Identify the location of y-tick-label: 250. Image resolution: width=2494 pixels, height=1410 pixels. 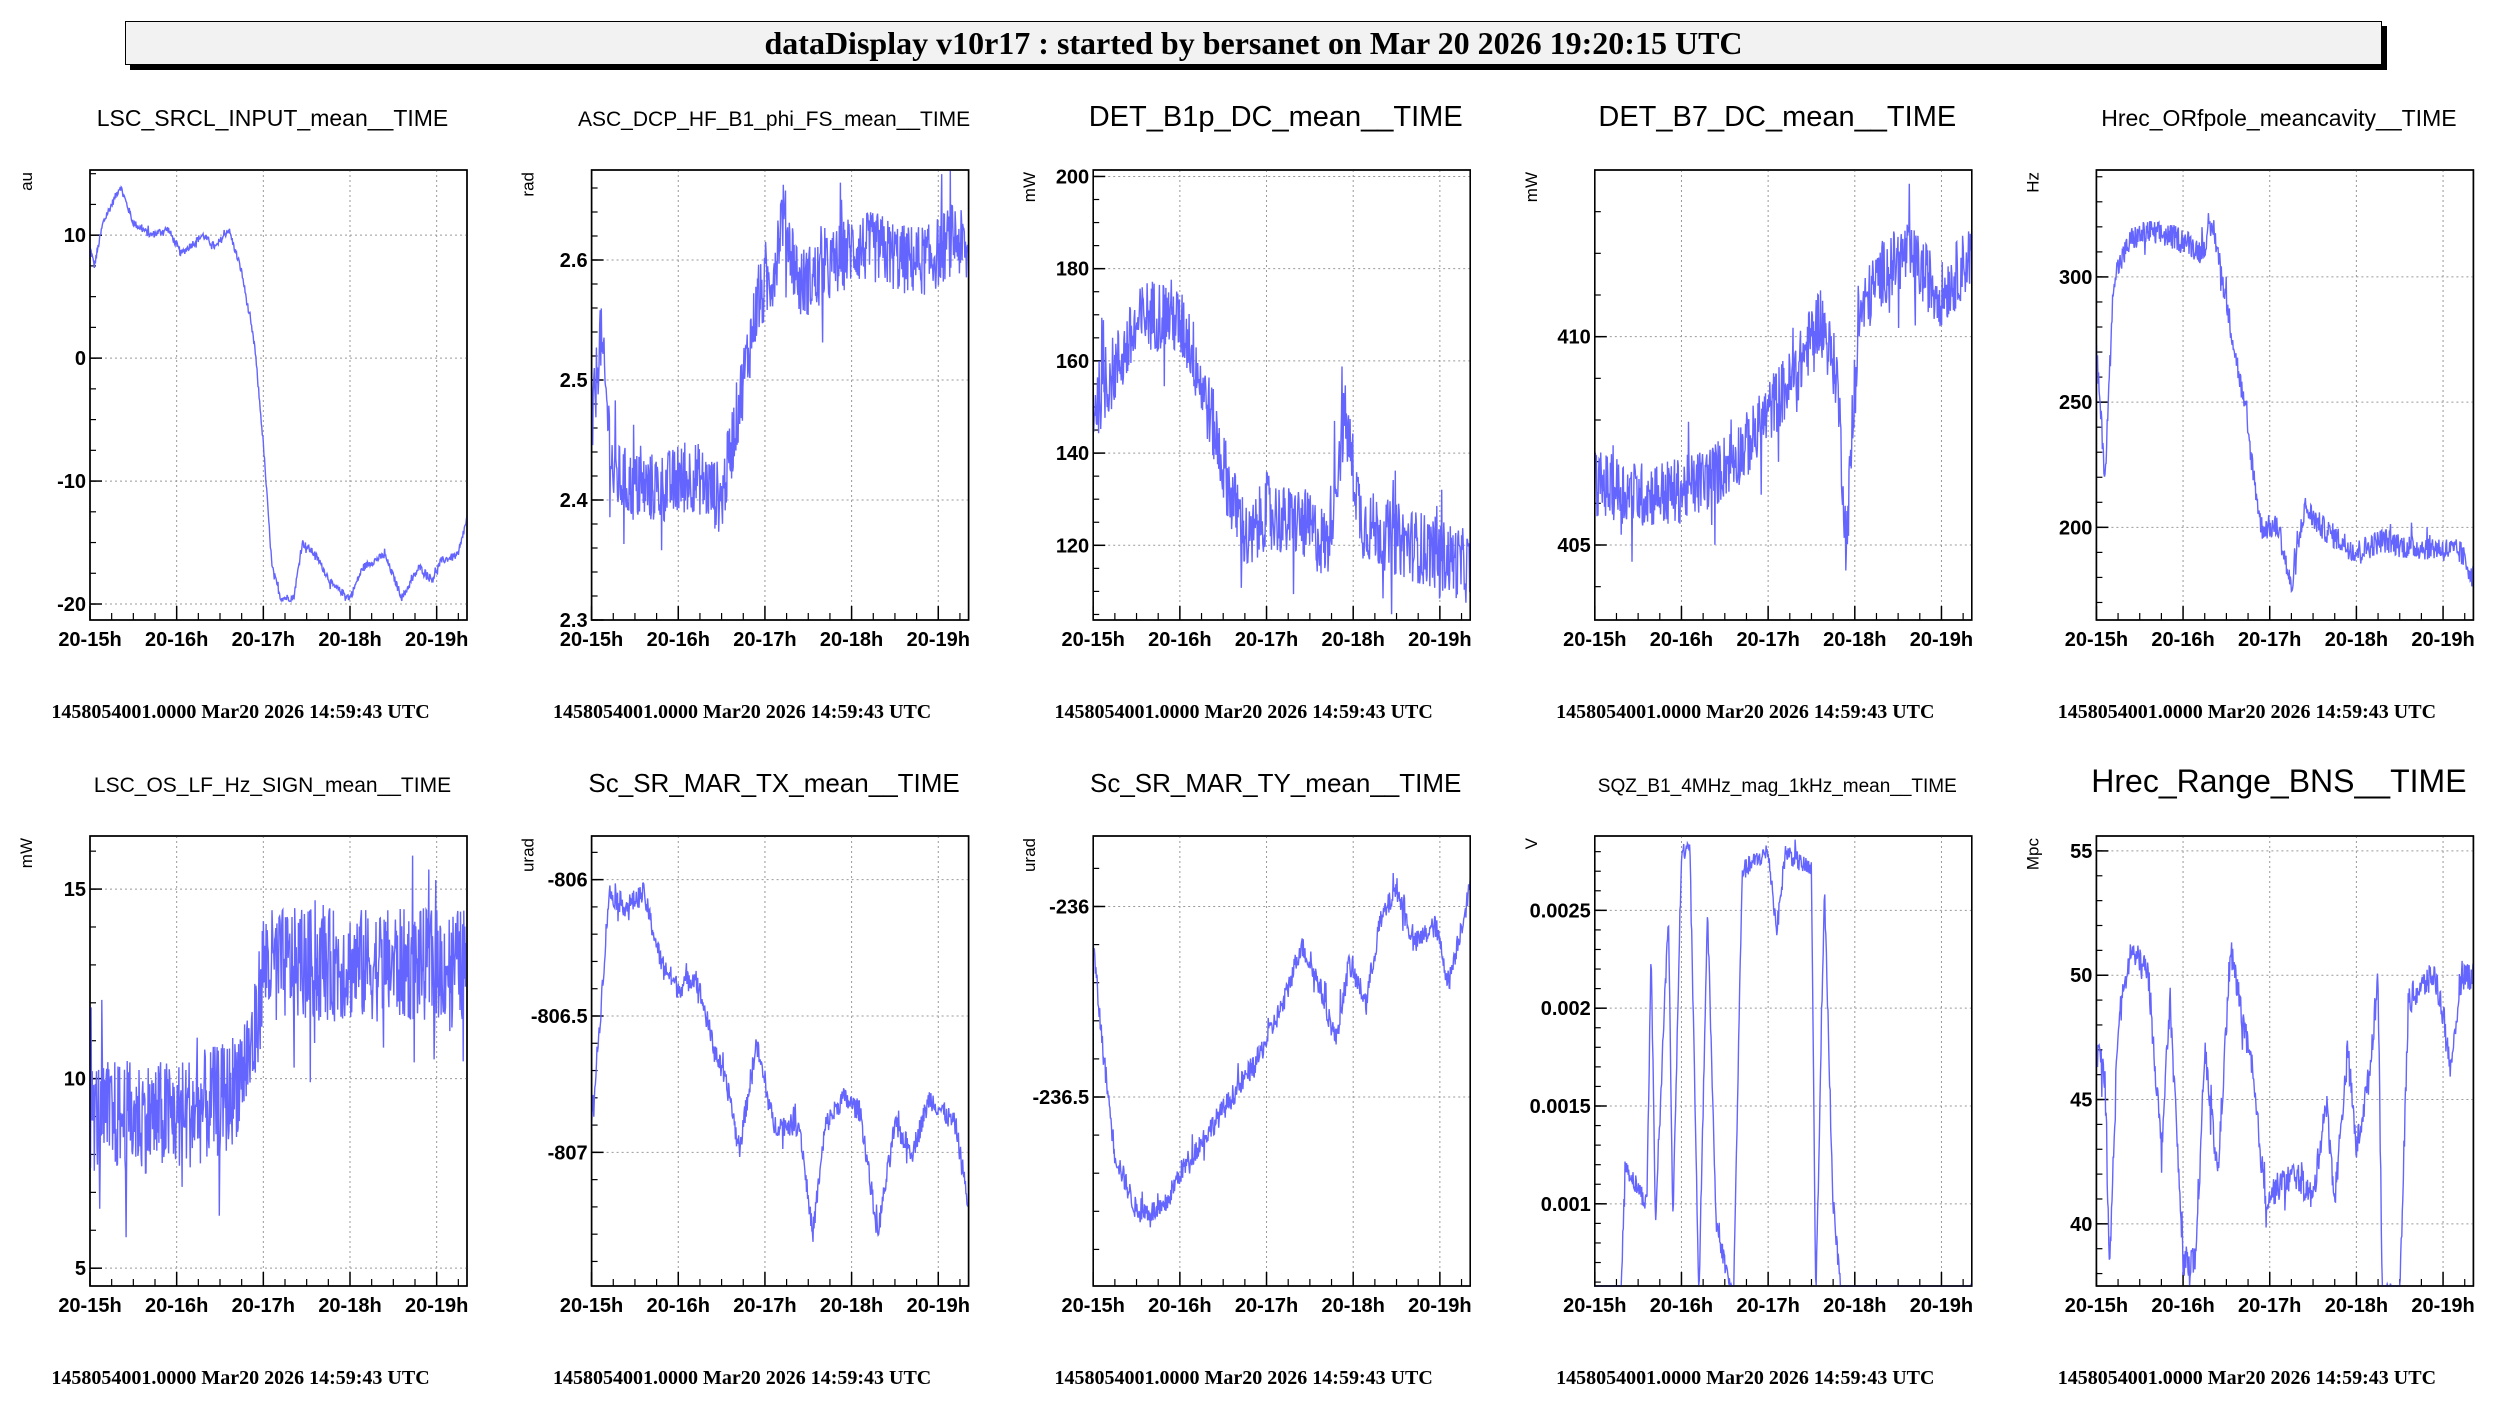
(2075, 403).